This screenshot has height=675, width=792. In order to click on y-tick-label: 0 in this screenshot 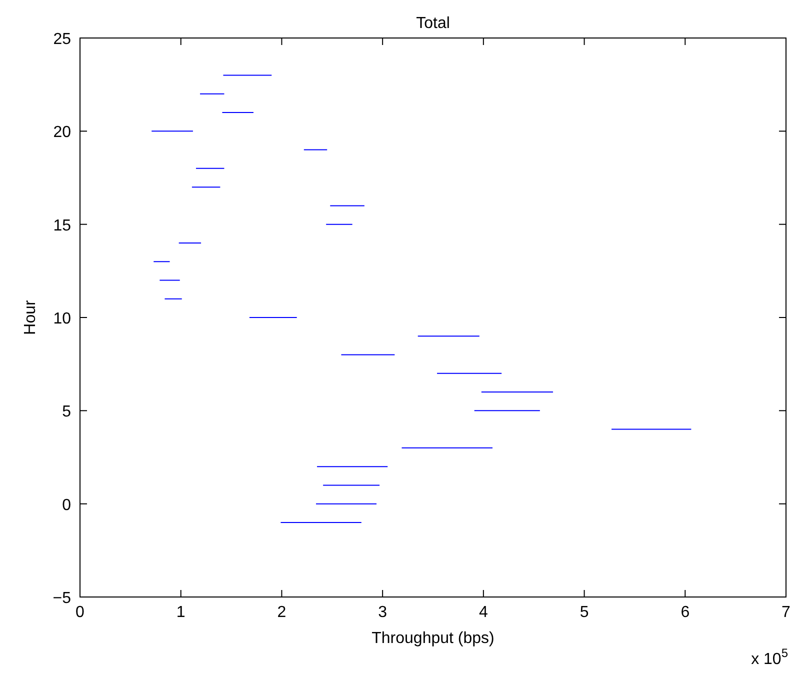, I will do `click(67, 505)`.